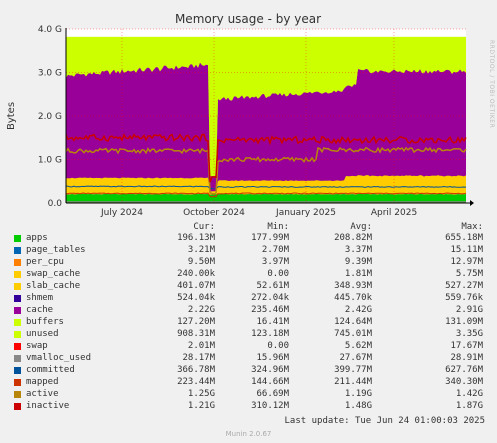  What do you see at coordinates (353, 322) in the screenshot?
I see `legend-avg-value: 124.64M` at bounding box center [353, 322].